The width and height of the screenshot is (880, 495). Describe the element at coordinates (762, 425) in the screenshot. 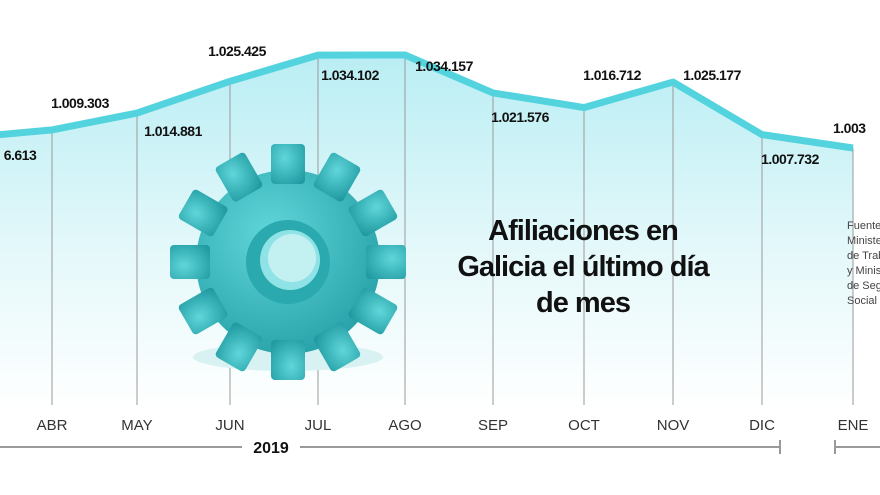

I see `x-tick-label: DIC` at that location.